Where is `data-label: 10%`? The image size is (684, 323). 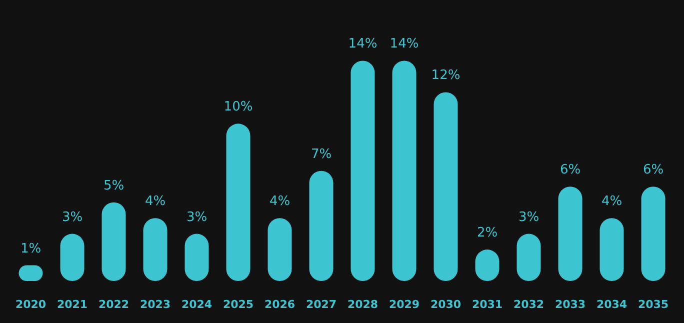
data-label: 10% is located at coordinates (238, 107).